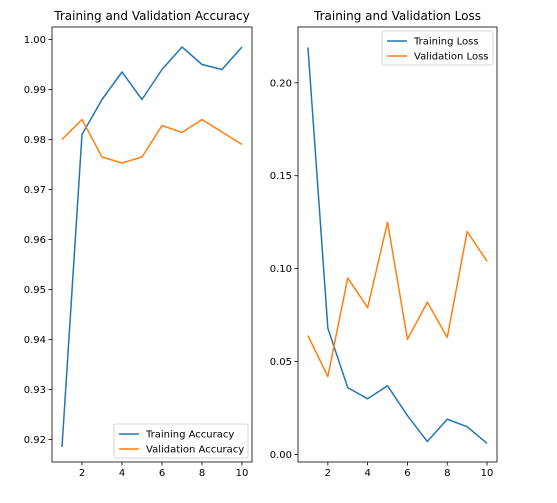  I want to click on legend-label: Training Accuracy, so click(189, 435).